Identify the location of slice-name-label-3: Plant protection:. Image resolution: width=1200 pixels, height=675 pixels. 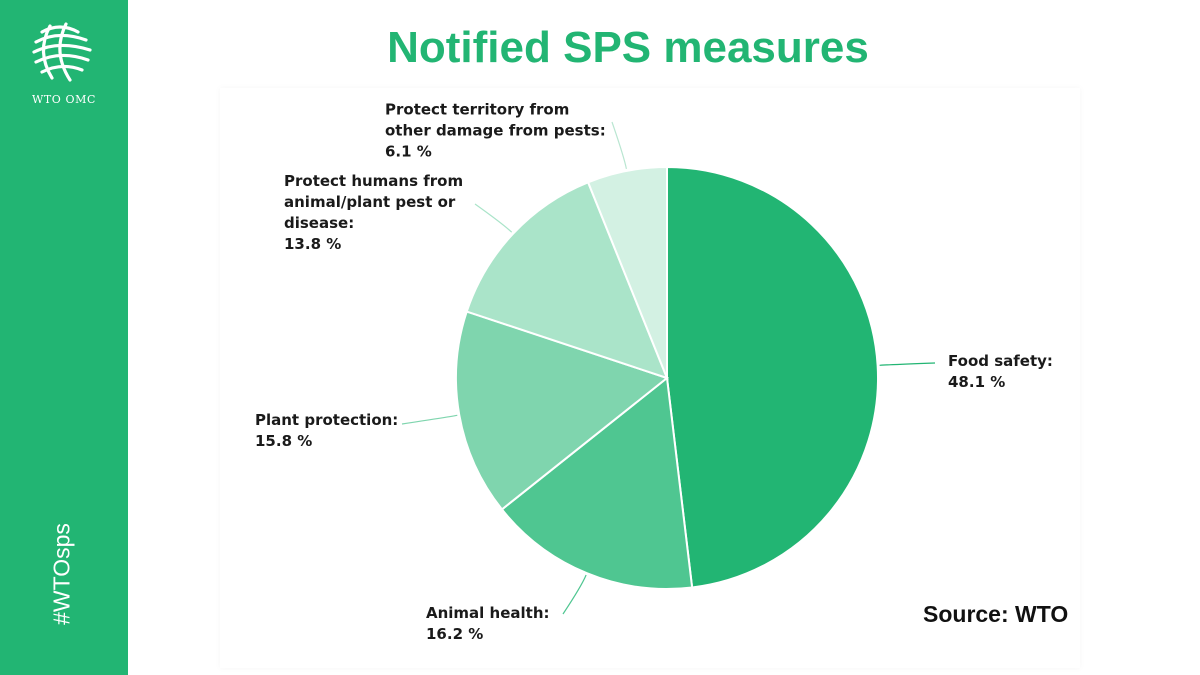
(326, 420).